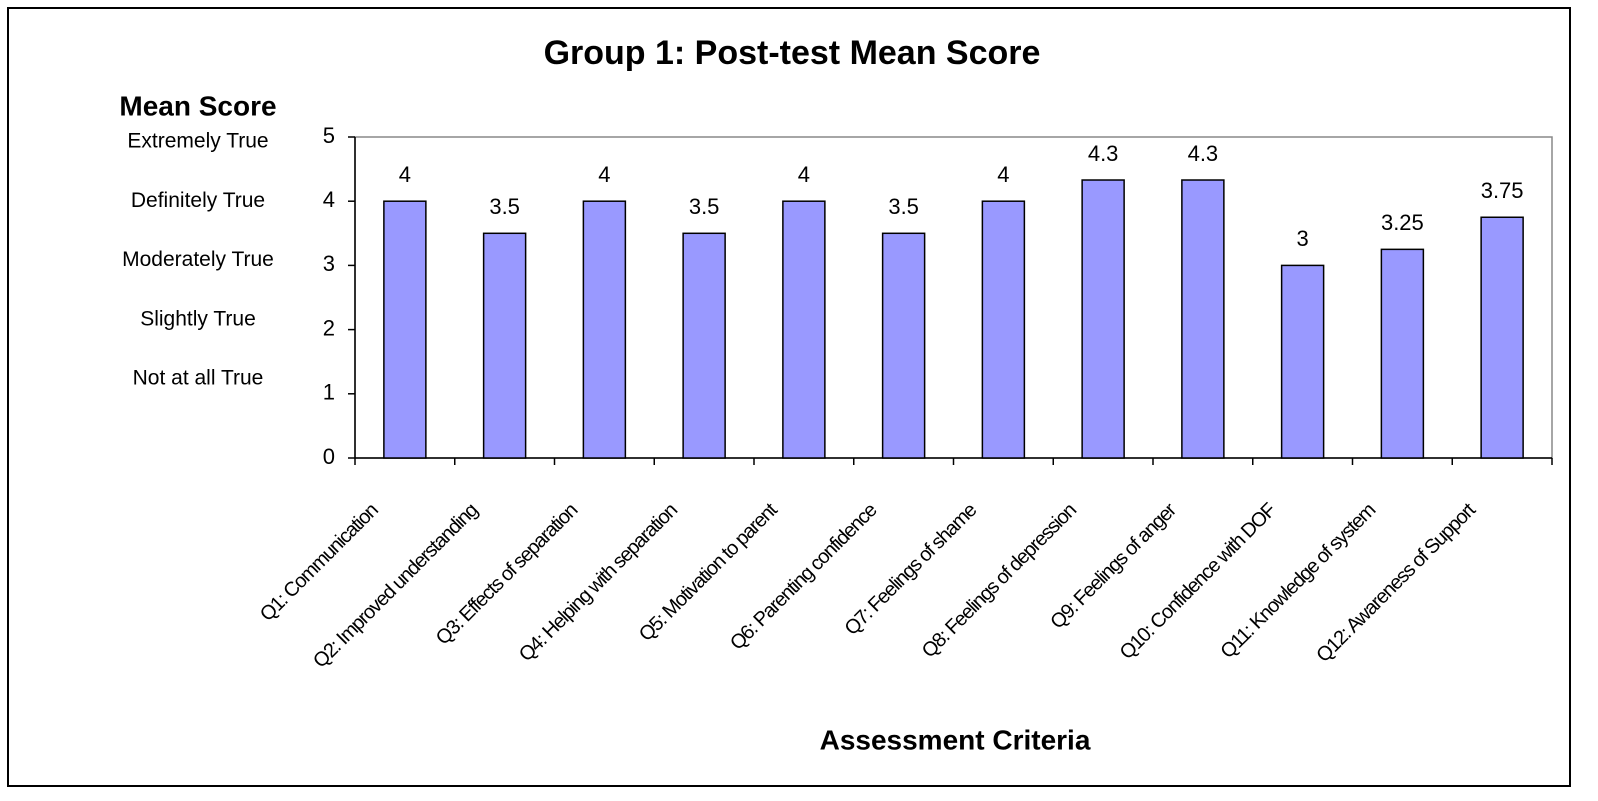 This screenshot has width=1598, height=801. What do you see at coordinates (197, 141) in the screenshot?
I see `y-level-label: Extremely True` at bounding box center [197, 141].